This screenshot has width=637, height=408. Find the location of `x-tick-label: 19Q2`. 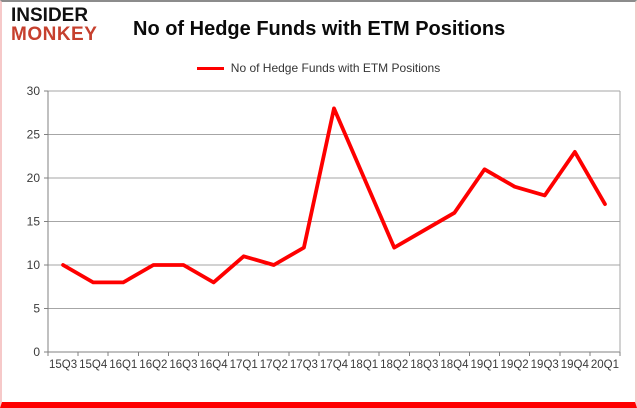

x-tick-label: 19Q2 is located at coordinates (515, 365).